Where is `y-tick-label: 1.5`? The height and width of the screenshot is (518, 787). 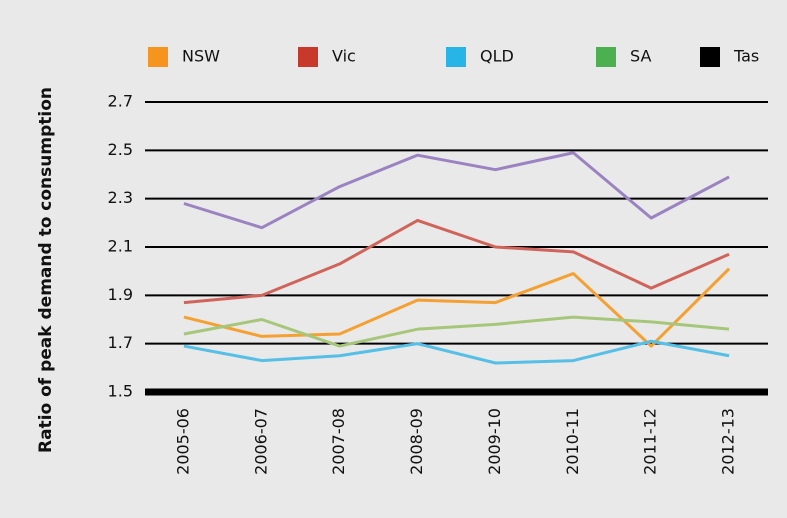 y-tick-label: 1.5 is located at coordinates (120, 391).